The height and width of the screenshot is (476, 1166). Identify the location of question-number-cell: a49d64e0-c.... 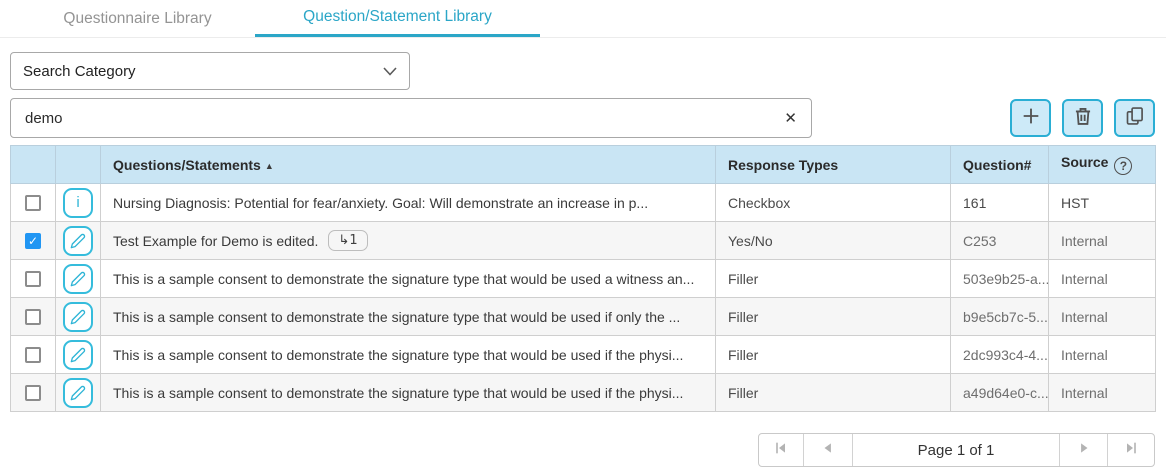
(999, 392).